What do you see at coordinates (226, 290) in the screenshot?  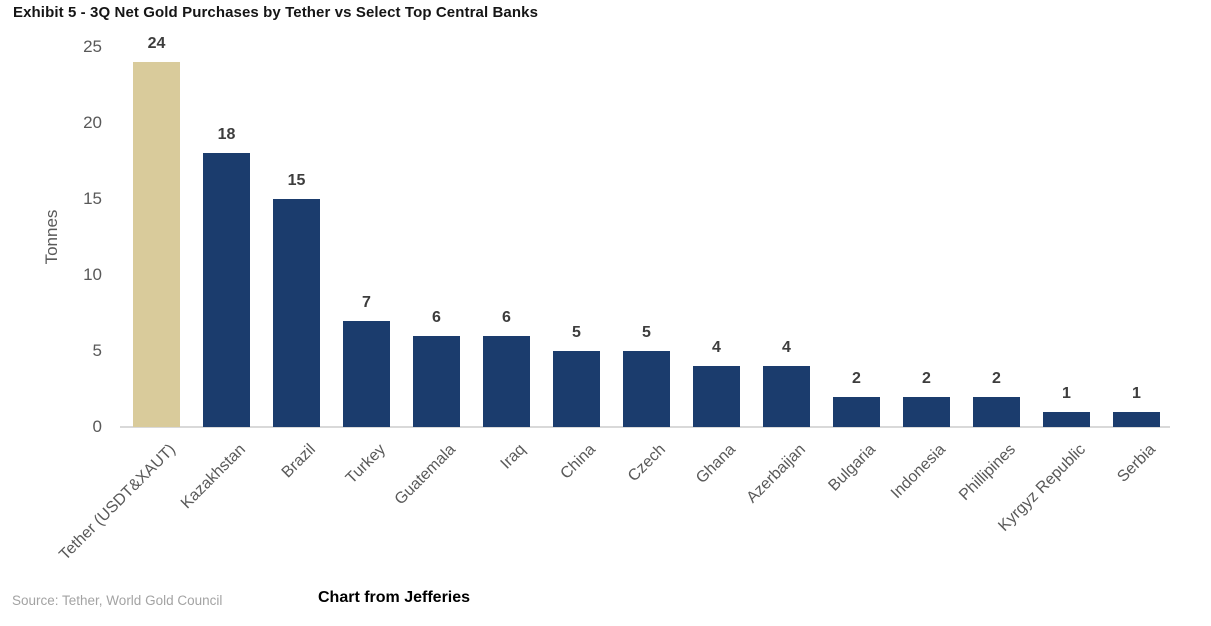 I see `bar-kazakhstan` at bounding box center [226, 290].